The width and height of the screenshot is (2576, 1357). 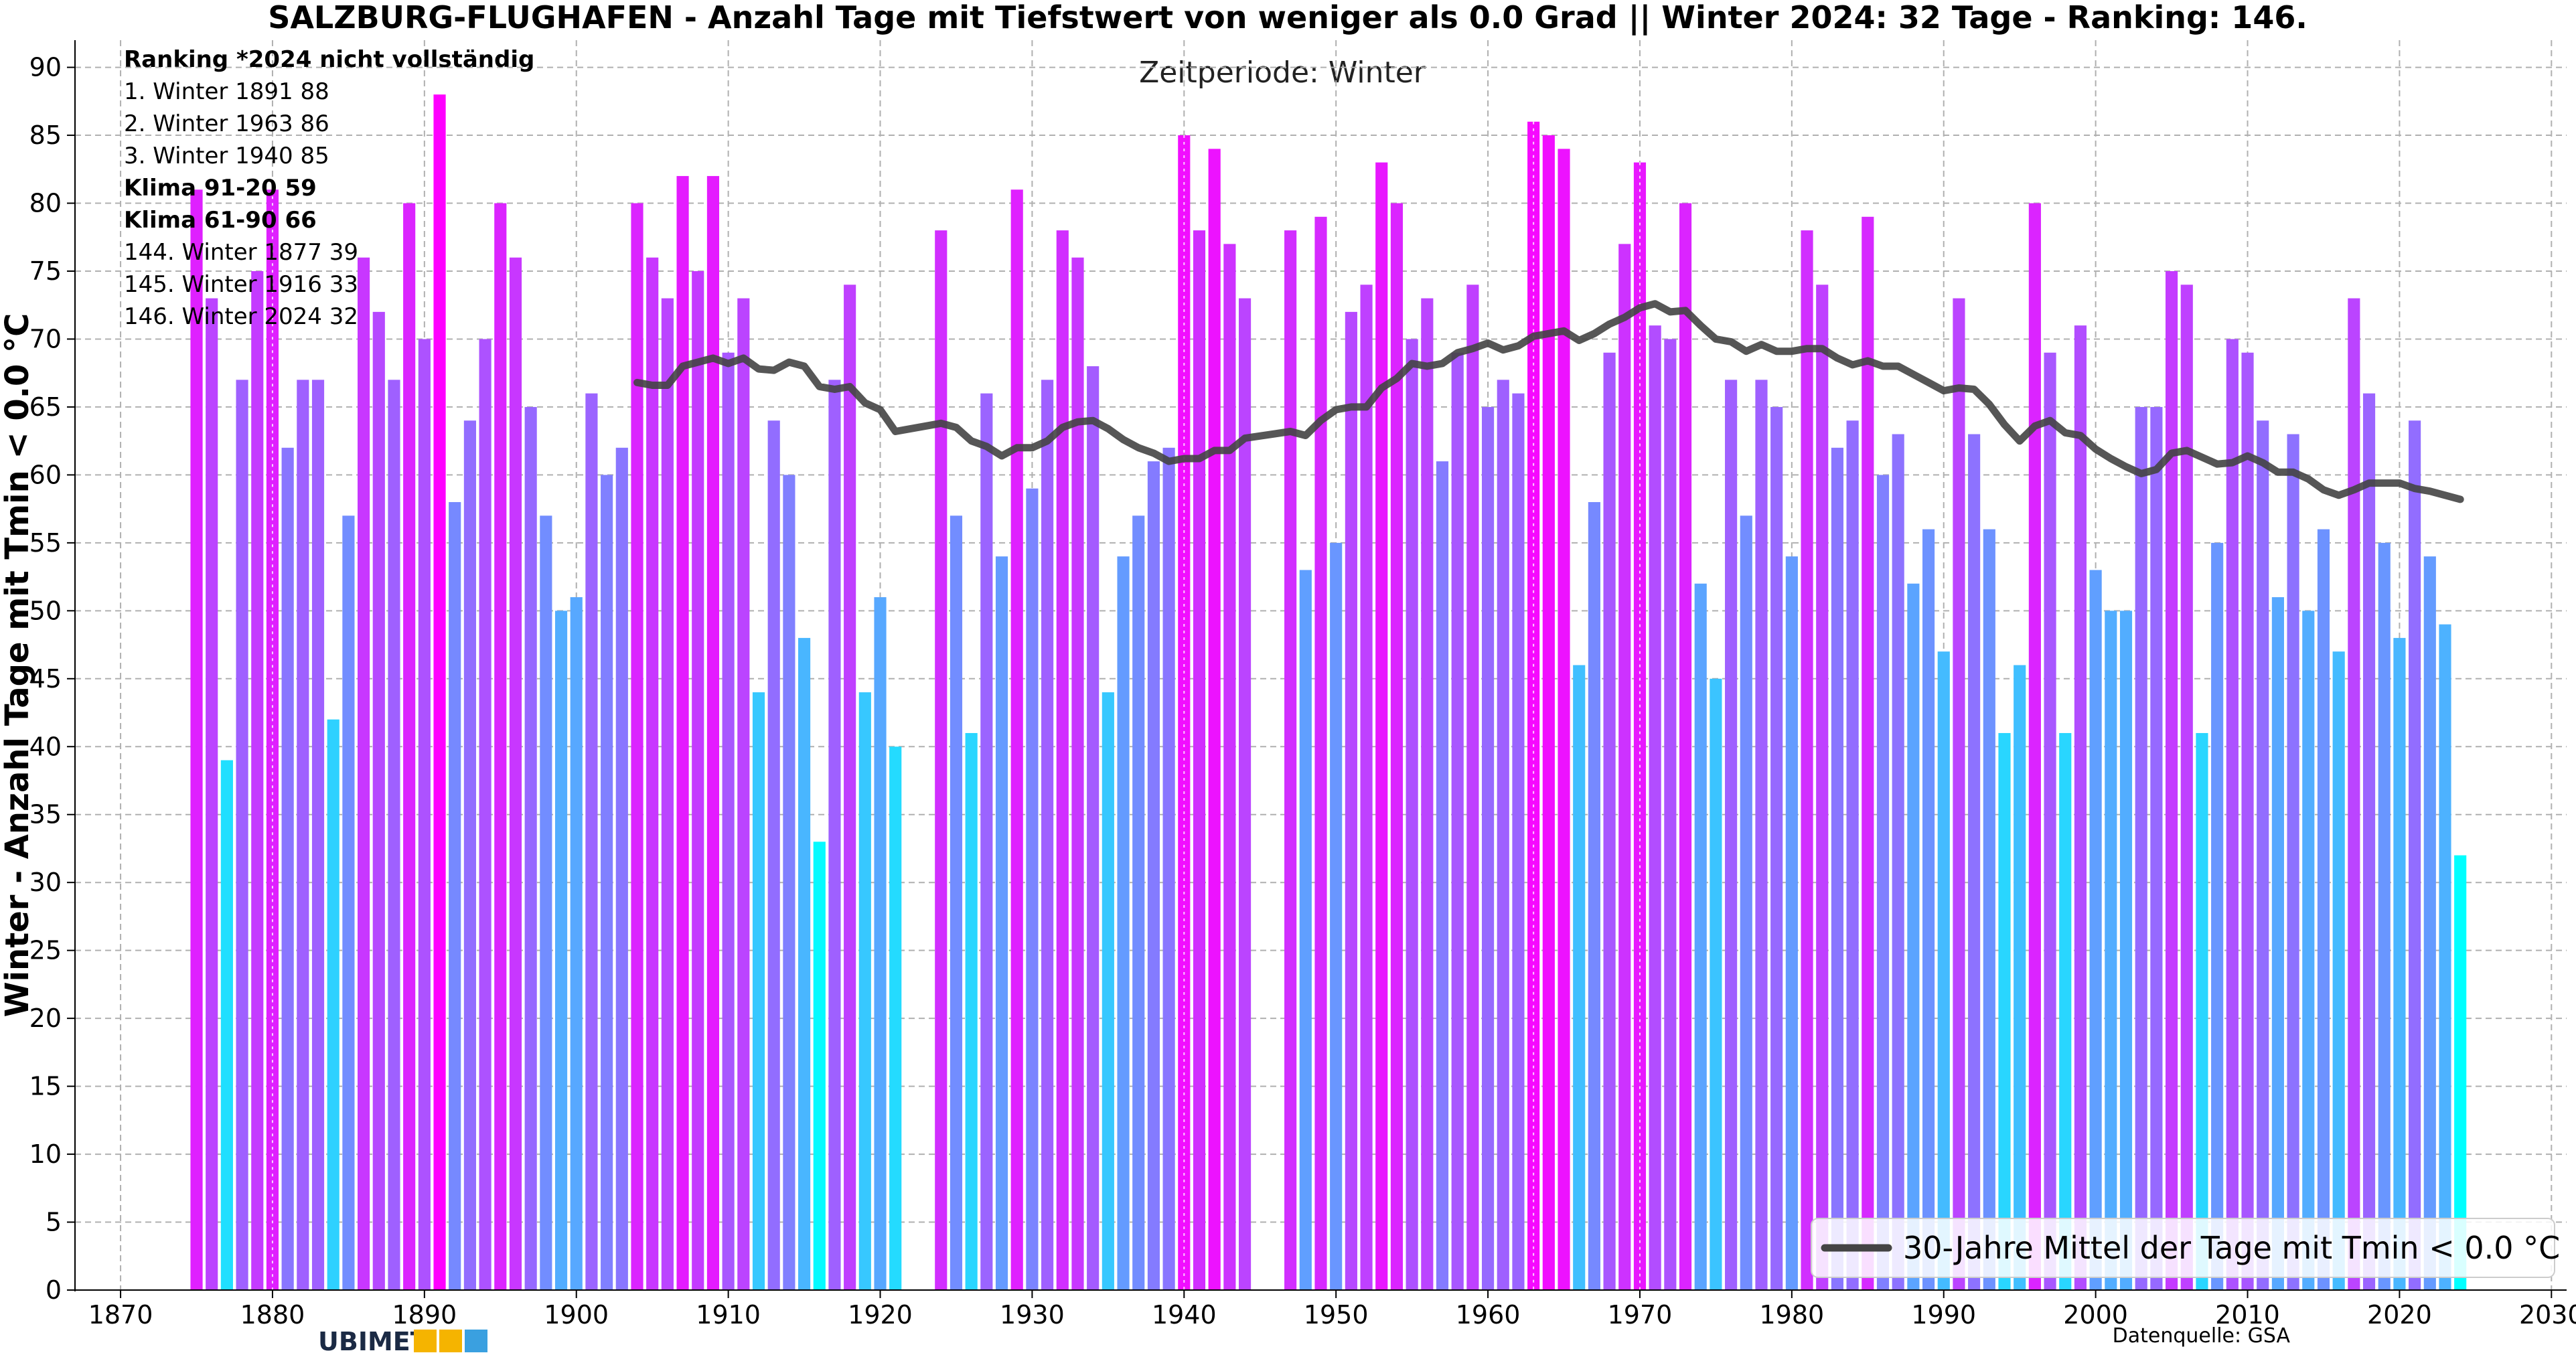 I want to click on x-tick-label: 1940, so click(x=1184, y=1315).